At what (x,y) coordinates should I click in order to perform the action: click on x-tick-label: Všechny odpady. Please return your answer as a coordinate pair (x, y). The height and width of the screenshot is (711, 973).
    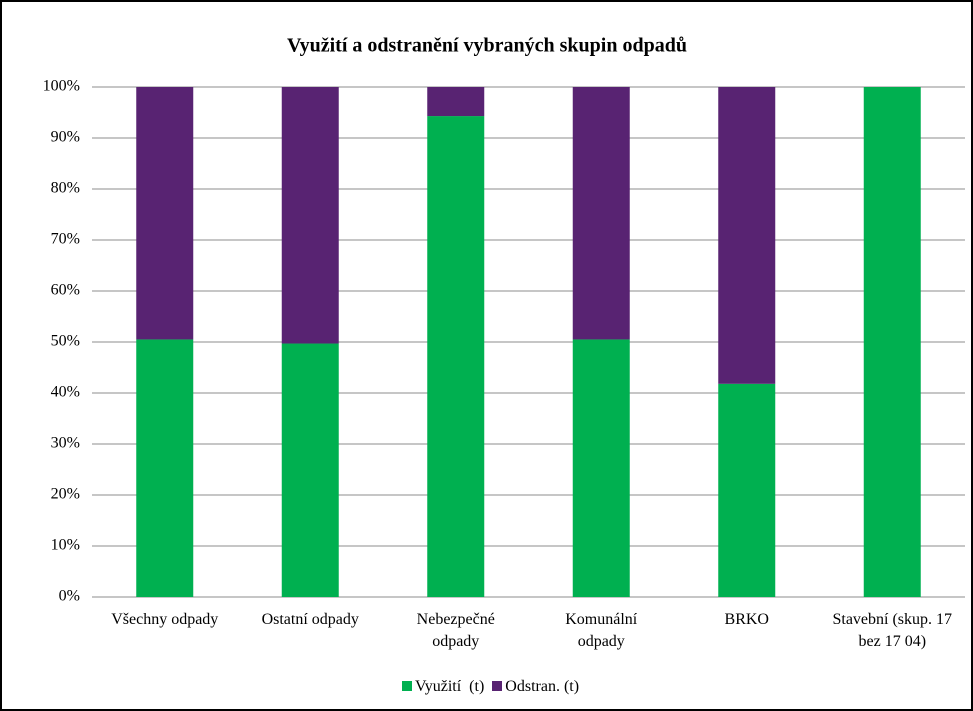
    Looking at the image, I should click on (165, 619).